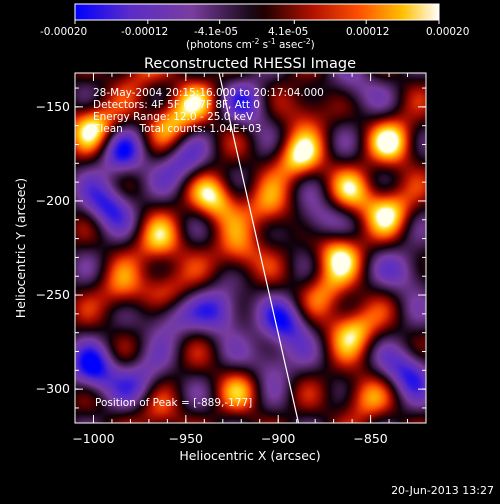 This screenshot has height=504, width=500. Describe the element at coordinates (257, 12) in the screenshot. I see `colorbar` at that location.